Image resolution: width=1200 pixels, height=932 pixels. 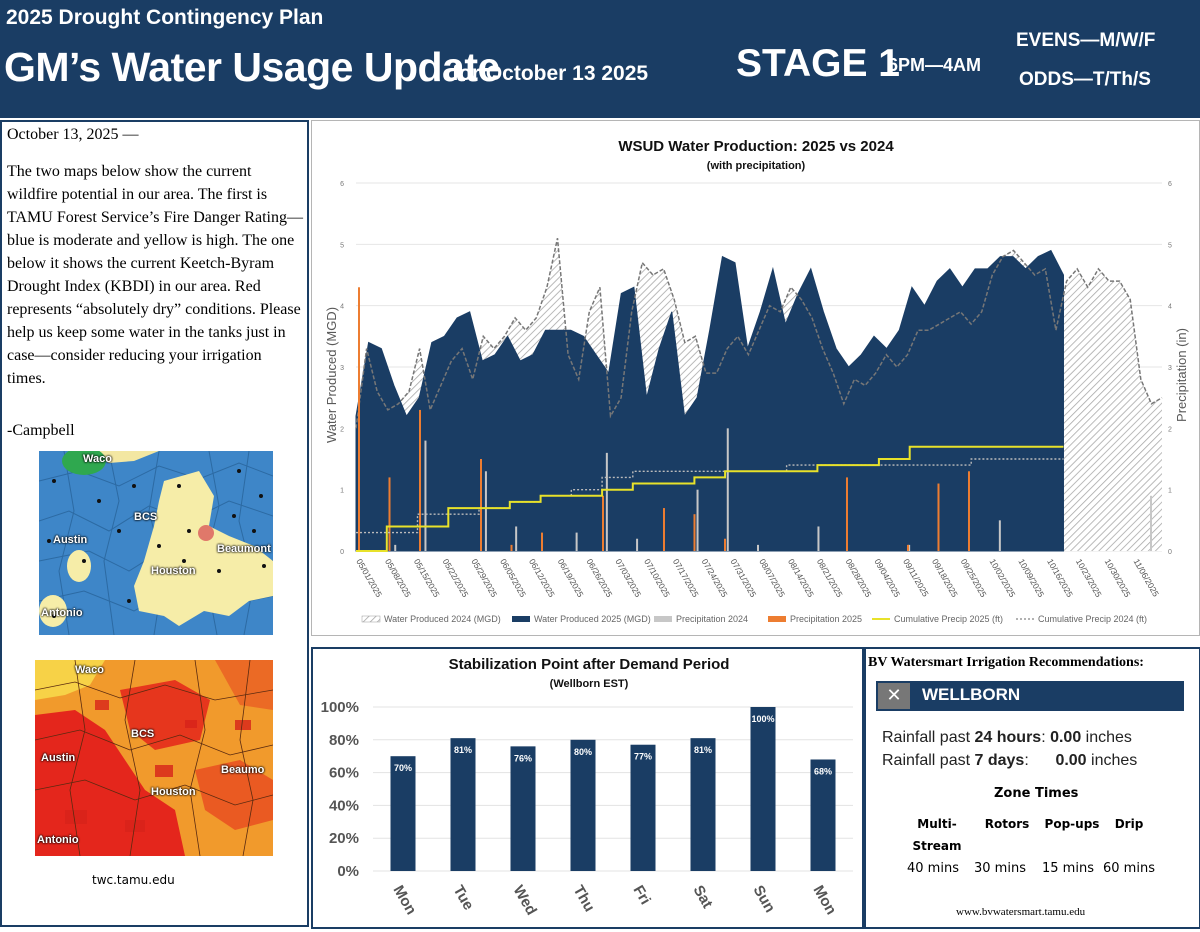 I want to click on kbdi-map: Waco BCS Austin Houston Beaumo Antonio, so click(x=154, y=758).